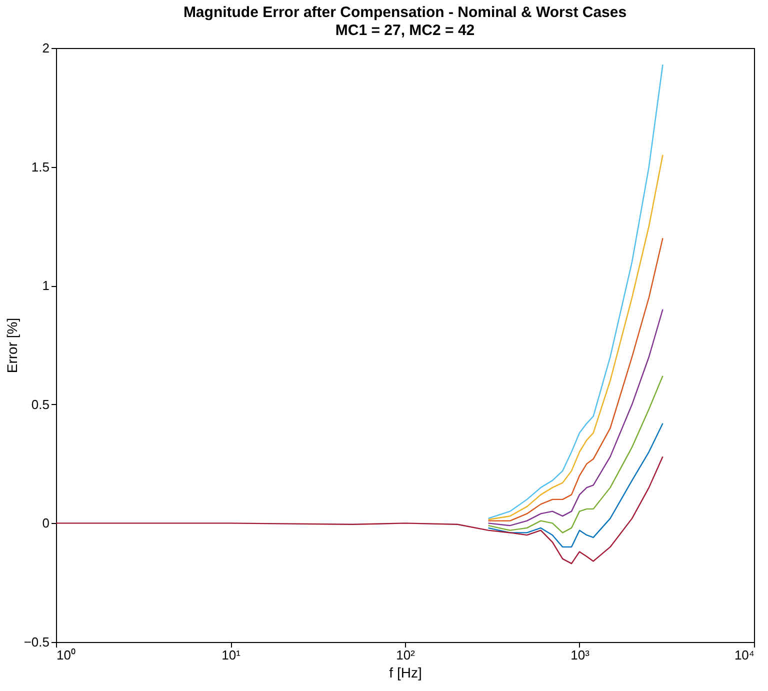  I want to click on y-axis-title: Error [%], so click(12, 346).